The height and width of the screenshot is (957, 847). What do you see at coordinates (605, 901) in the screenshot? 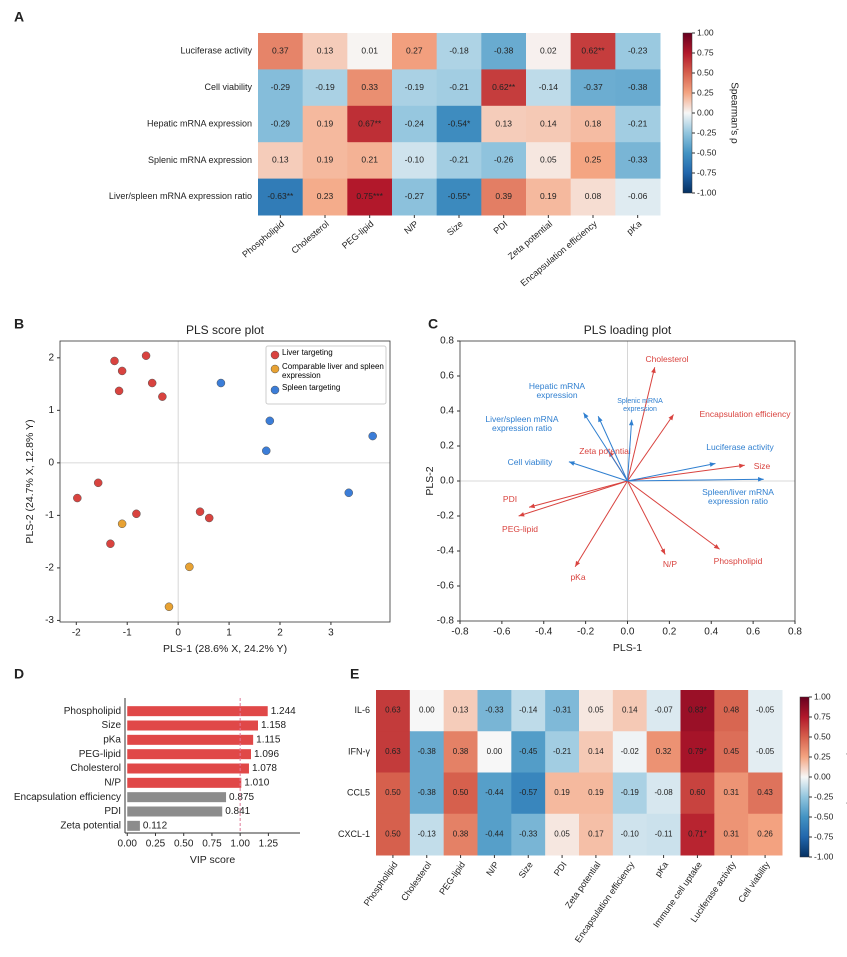
I see `column-label: Encapsulation efficiency` at bounding box center [605, 901].